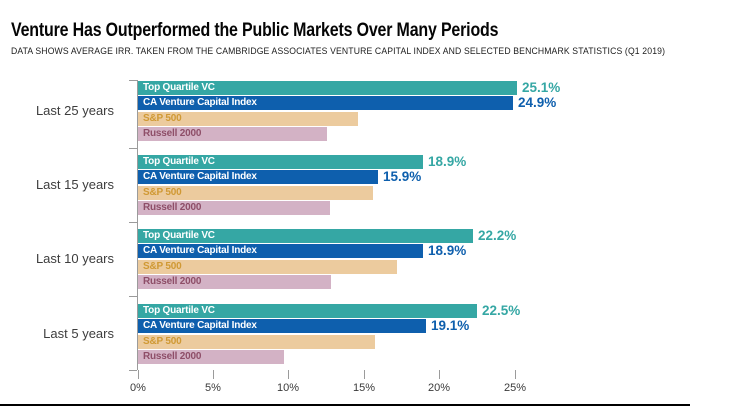  I want to click on category-label-last-25-years: Last 25 years, so click(74, 110).